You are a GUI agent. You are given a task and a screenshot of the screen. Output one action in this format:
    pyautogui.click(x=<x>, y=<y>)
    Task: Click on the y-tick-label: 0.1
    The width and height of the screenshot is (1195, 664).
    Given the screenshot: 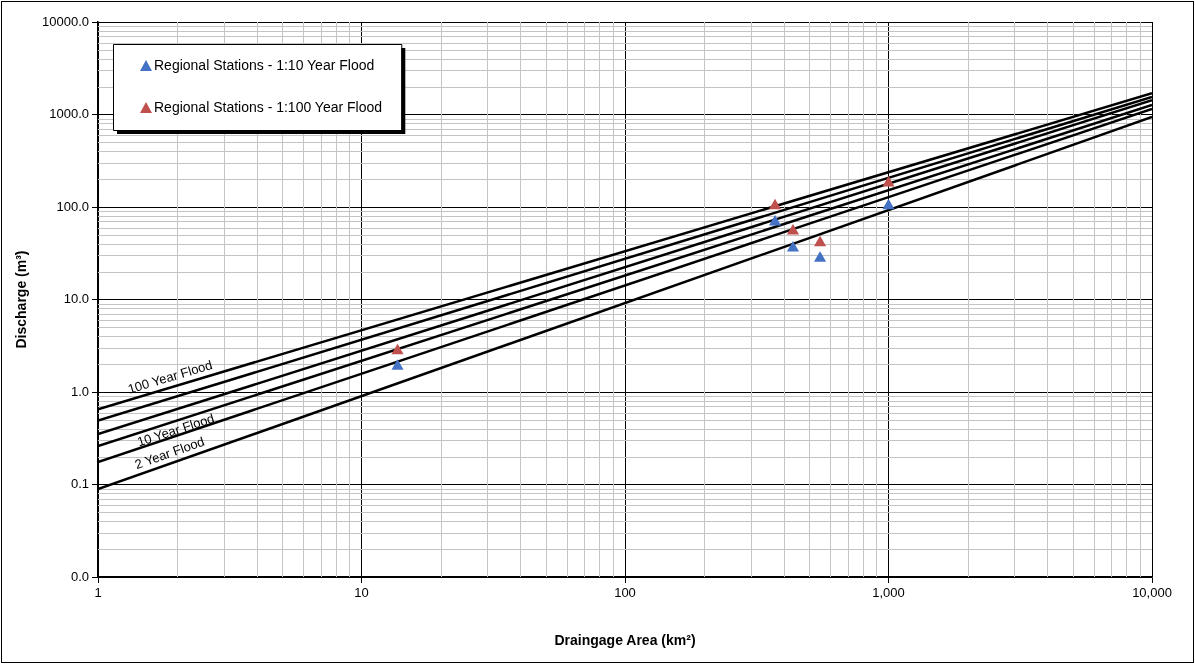 What is the action you would take?
    pyautogui.click(x=79, y=484)
    